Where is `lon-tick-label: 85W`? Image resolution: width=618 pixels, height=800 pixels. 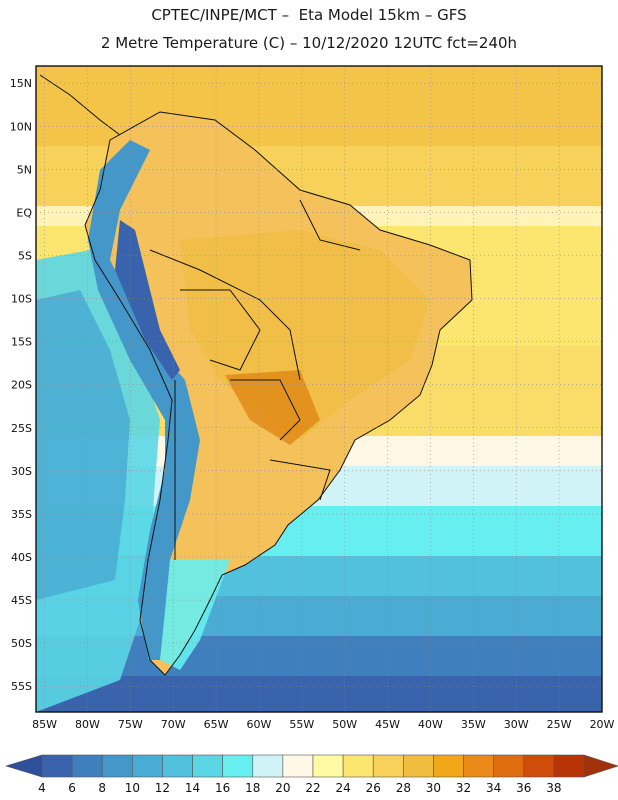
lon-tick-label: 85W is located at coordinates (44, 724).